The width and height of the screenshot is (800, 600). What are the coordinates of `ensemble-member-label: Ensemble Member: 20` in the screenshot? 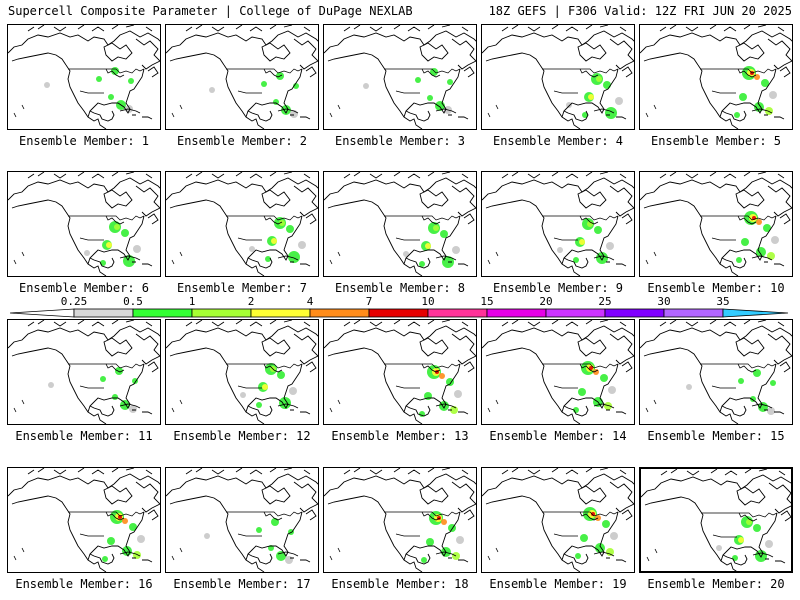 It's located at (716, 584).